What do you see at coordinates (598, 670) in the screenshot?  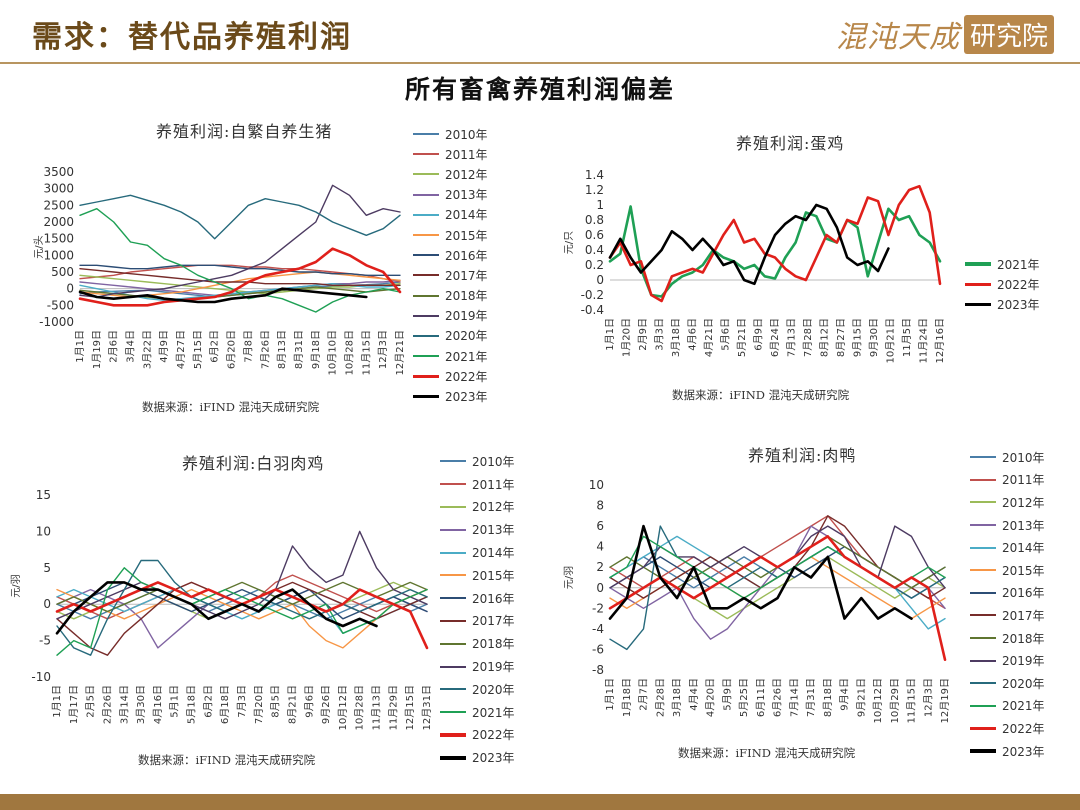 I see `y-tick-label: -8` at bounding box center [598, 670].